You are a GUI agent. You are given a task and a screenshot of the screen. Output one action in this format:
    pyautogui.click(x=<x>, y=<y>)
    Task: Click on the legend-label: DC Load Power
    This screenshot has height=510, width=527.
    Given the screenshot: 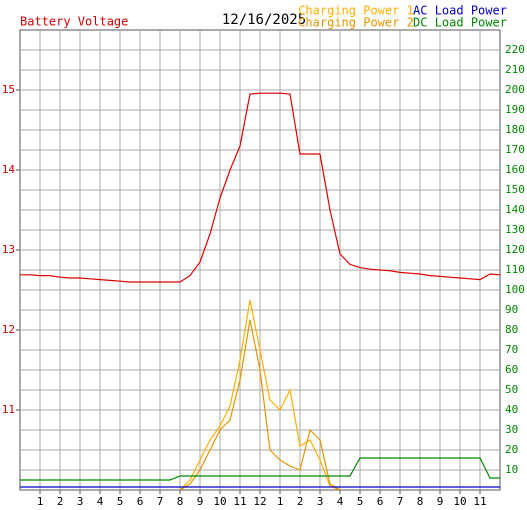 What is the action you would take?
    pyautogui.click(x=460, y=23)
    